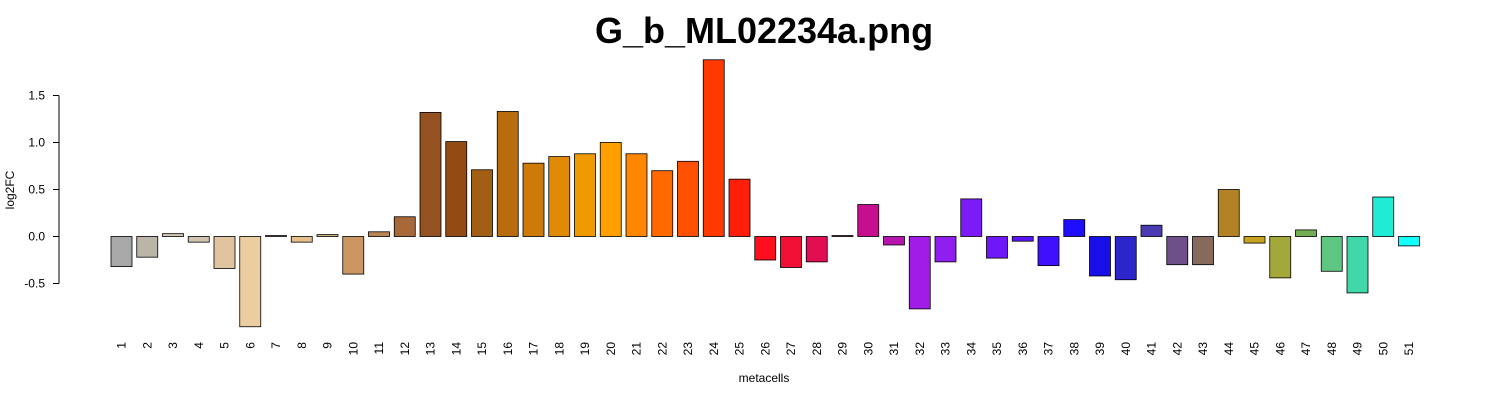  What do you see at coordinates (817, 349) in the screenshot?
I see `x-tick-label-28: 28` at bounding box center [817, 349].